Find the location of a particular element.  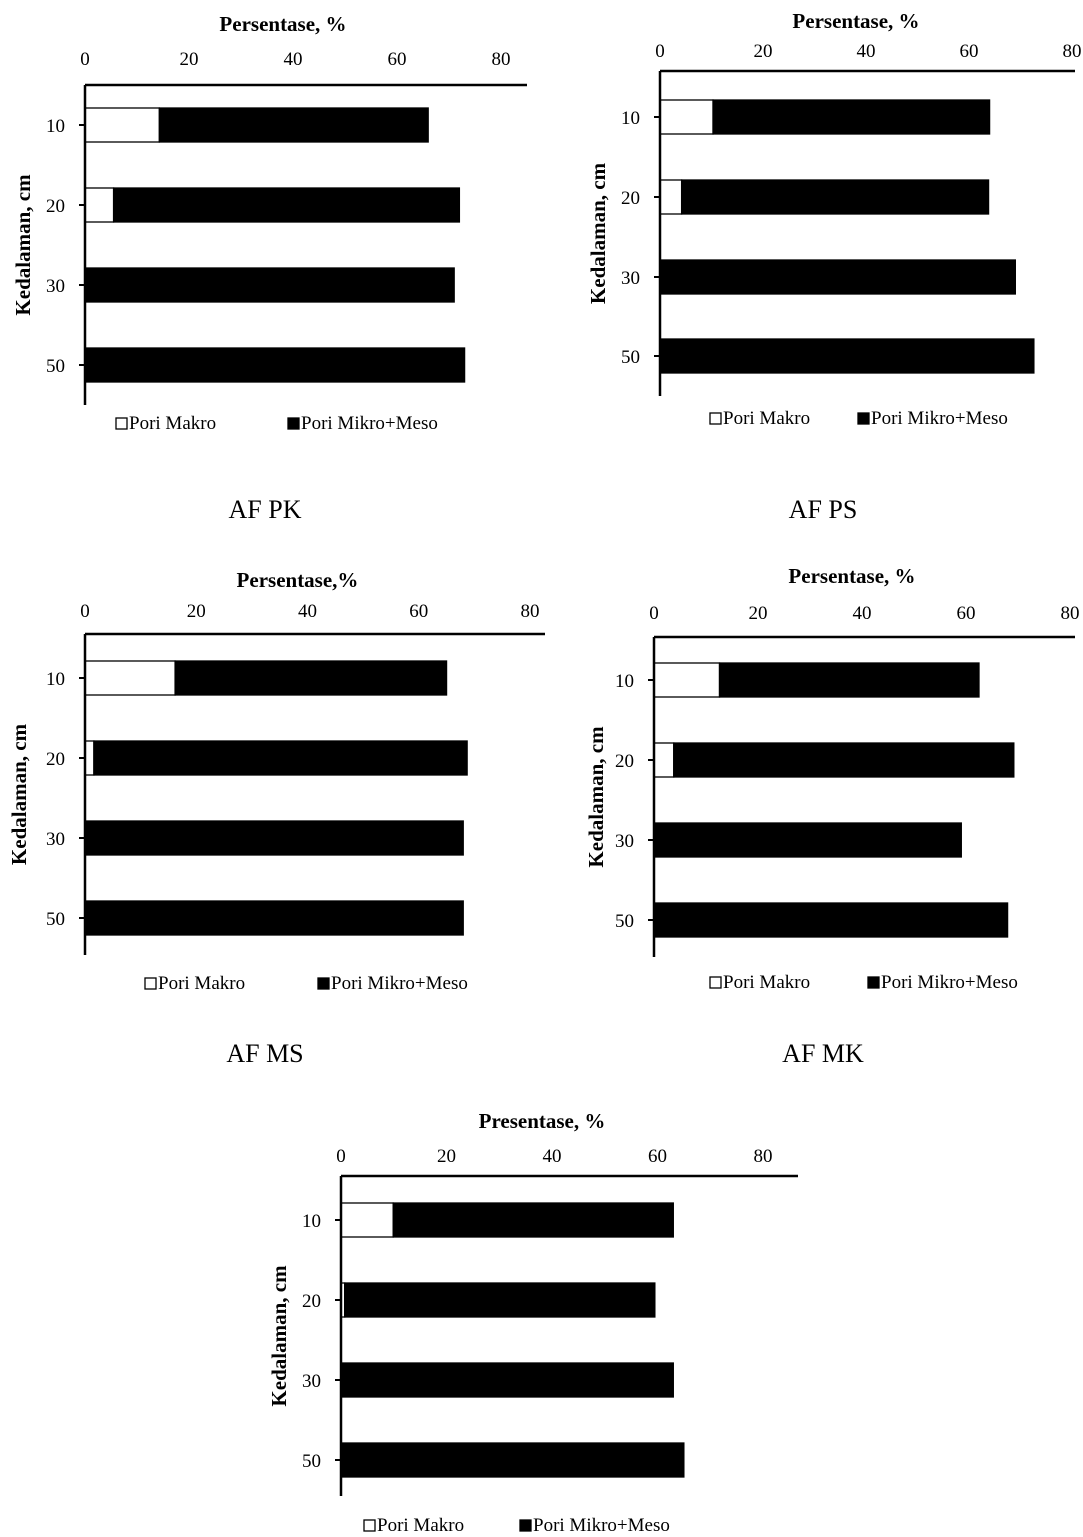

x-axis-title: Persentase,% is located at coordinates (298, 580).